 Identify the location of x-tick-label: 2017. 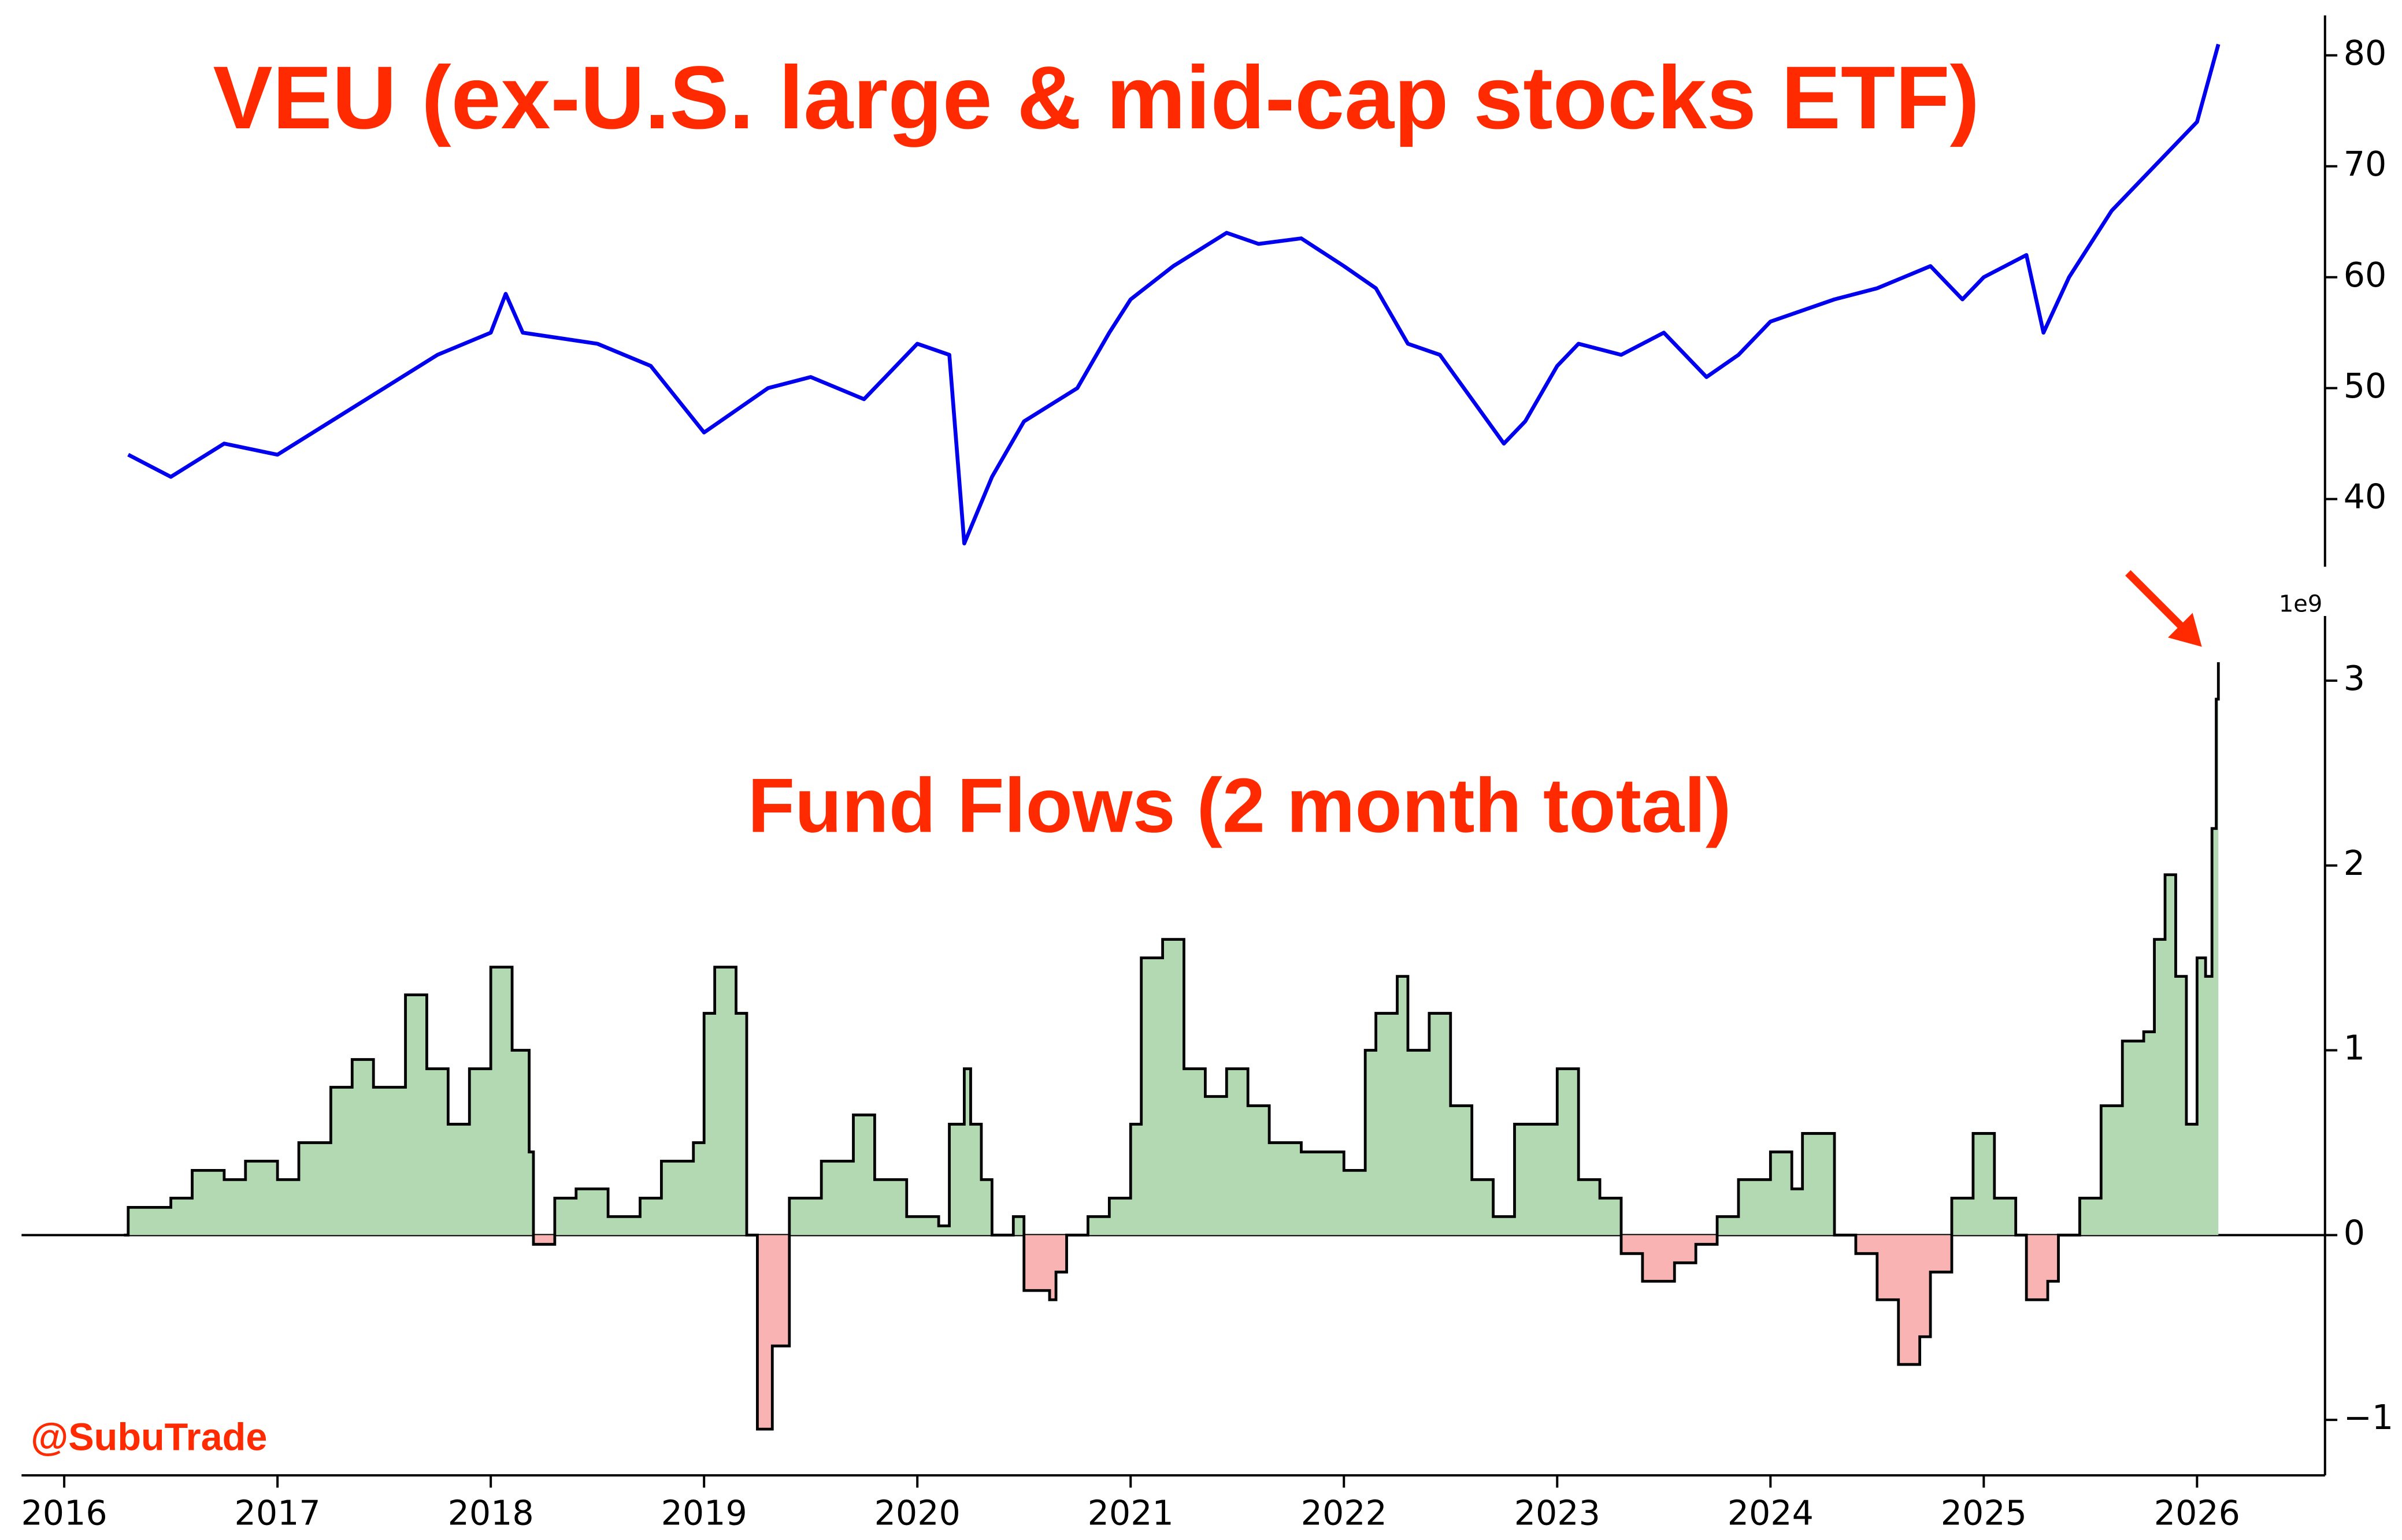
(278, 1512).